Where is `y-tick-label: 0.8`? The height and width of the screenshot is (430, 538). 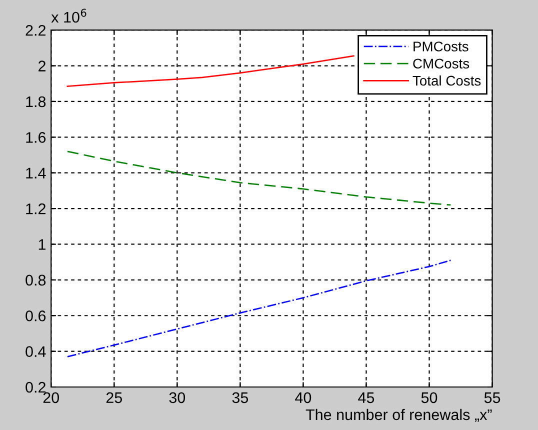 y-tick-label: 0.8 is located at coordinates (36, 280).